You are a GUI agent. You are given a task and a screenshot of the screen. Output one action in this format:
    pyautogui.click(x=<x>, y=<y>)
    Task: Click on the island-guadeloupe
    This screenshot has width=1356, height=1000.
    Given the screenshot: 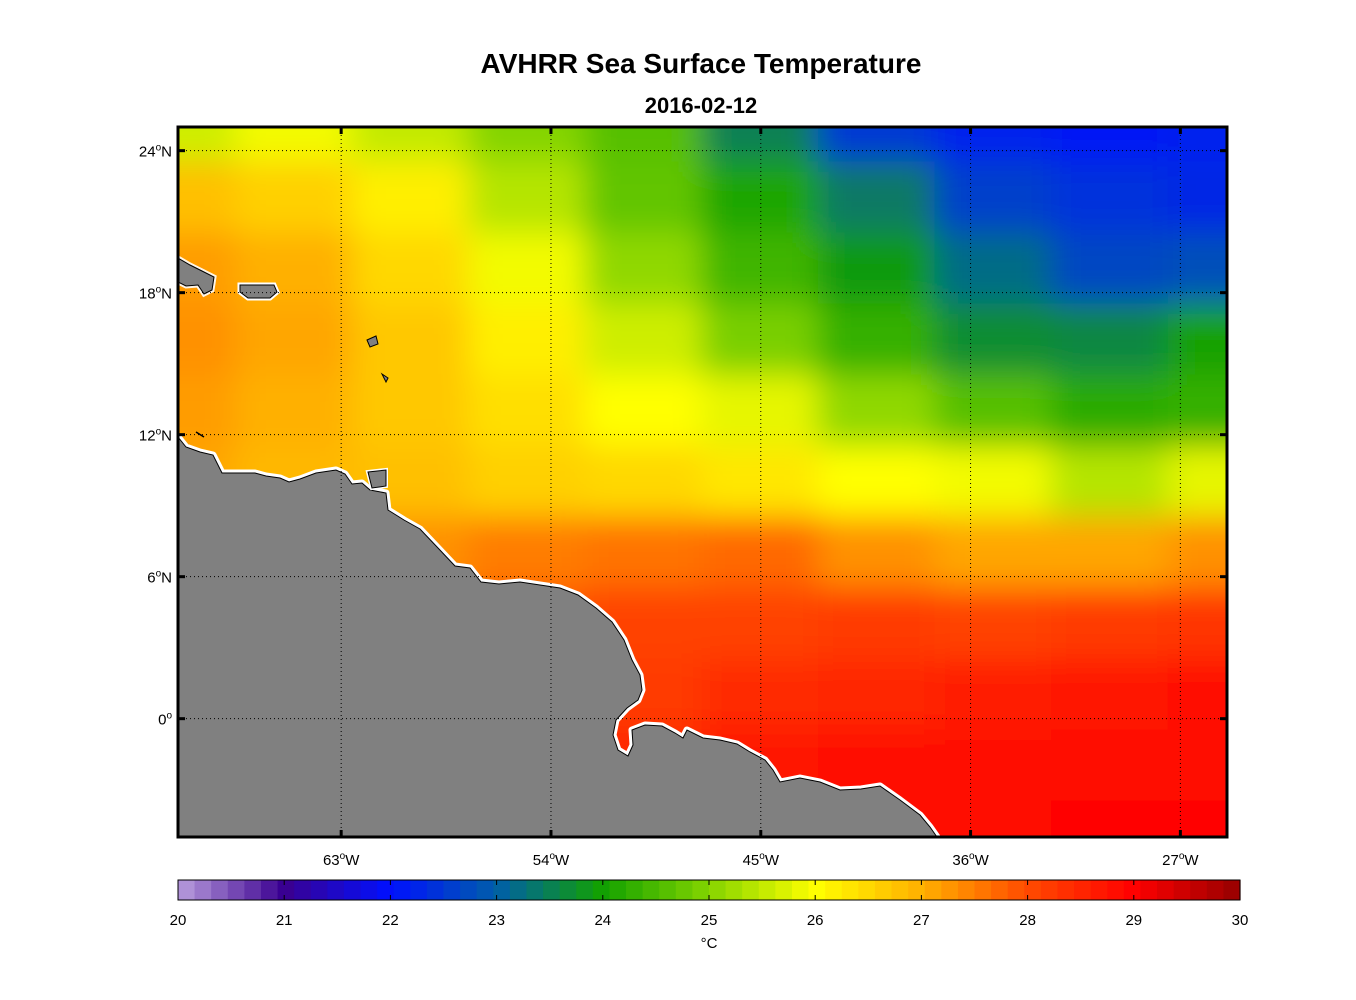 What is the action you would take?
    pyautogui.click(x=372, y=341)
    